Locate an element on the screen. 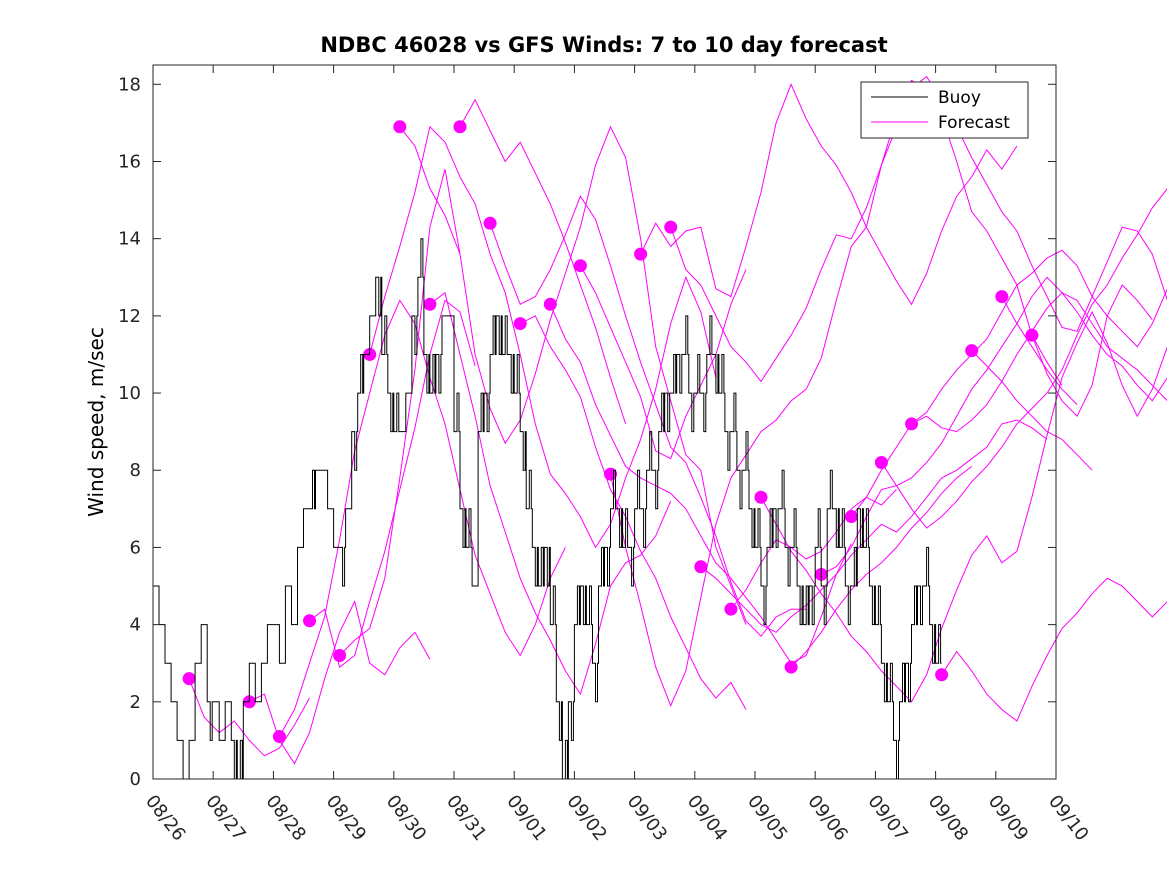 The width and height of the screenshot is (1167, 875). legend-buoy-label: Buoy is located at coordinates (959, 98).